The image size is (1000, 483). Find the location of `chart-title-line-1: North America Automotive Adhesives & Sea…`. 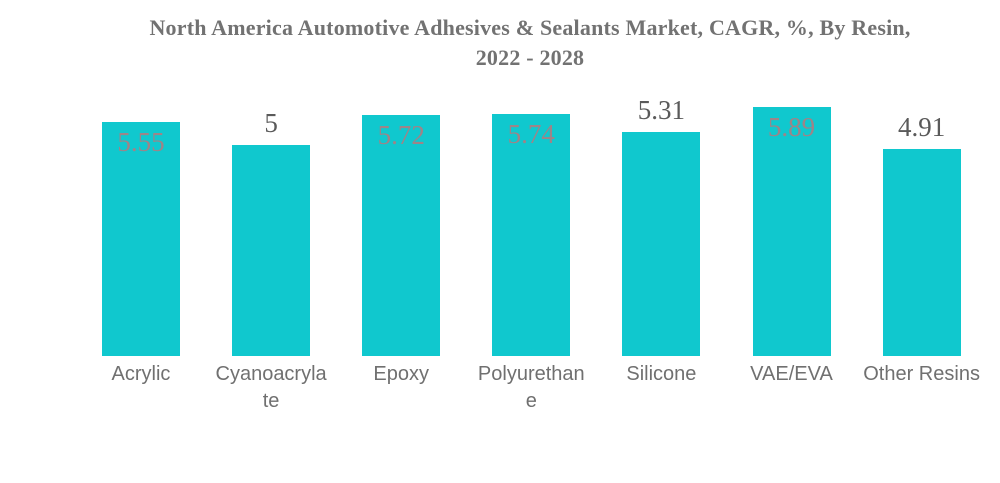

chart-title-line-1: North America Automotive Adhesives & Sea… is located at coordinates (530, 27).